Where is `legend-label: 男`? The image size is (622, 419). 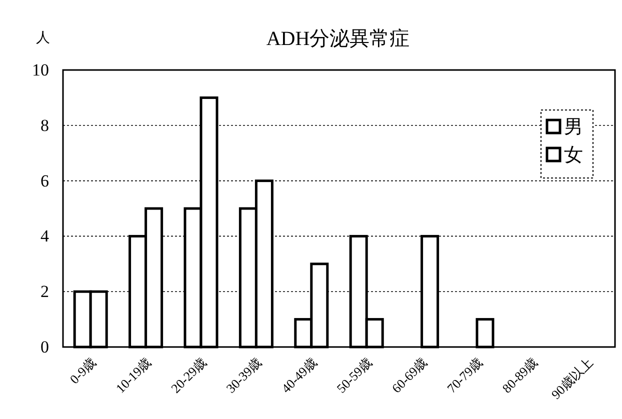
legend-label: 男 is located at coordinates (573, 127).